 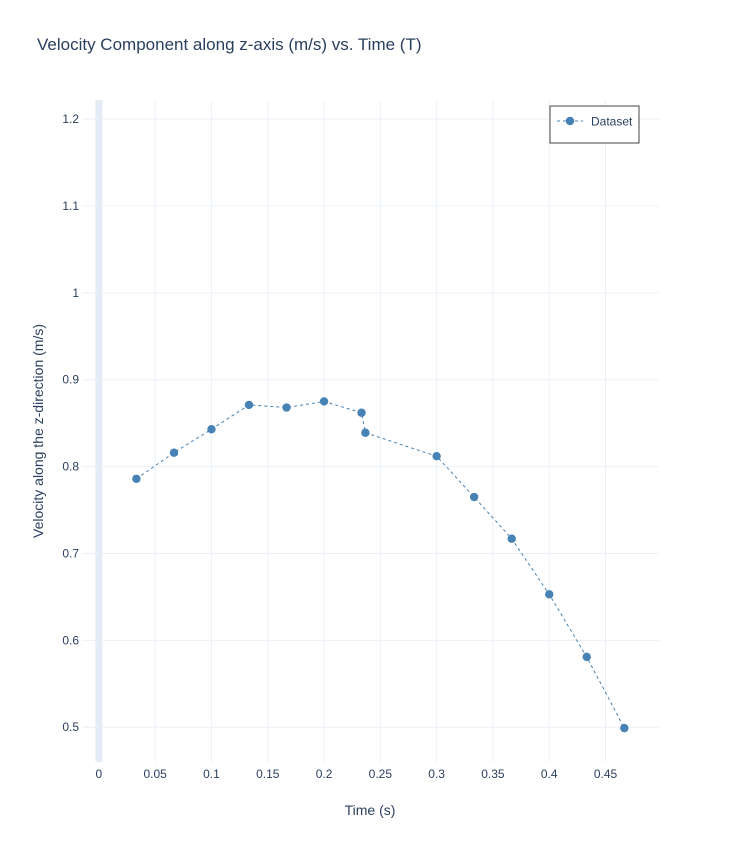 What do you see at coordinates (570, 121) in the screenshot?
I see `legend-marker-swatch` at bounding box center [570, 121].